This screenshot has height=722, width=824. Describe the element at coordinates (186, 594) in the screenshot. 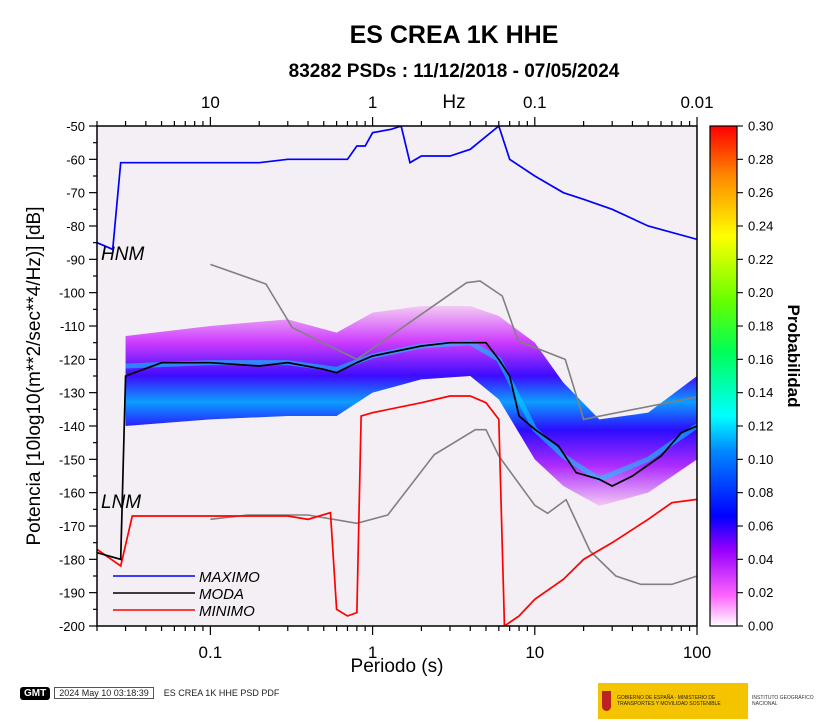

I see `legend: MAXIMO MODA MINIMO` at that location.